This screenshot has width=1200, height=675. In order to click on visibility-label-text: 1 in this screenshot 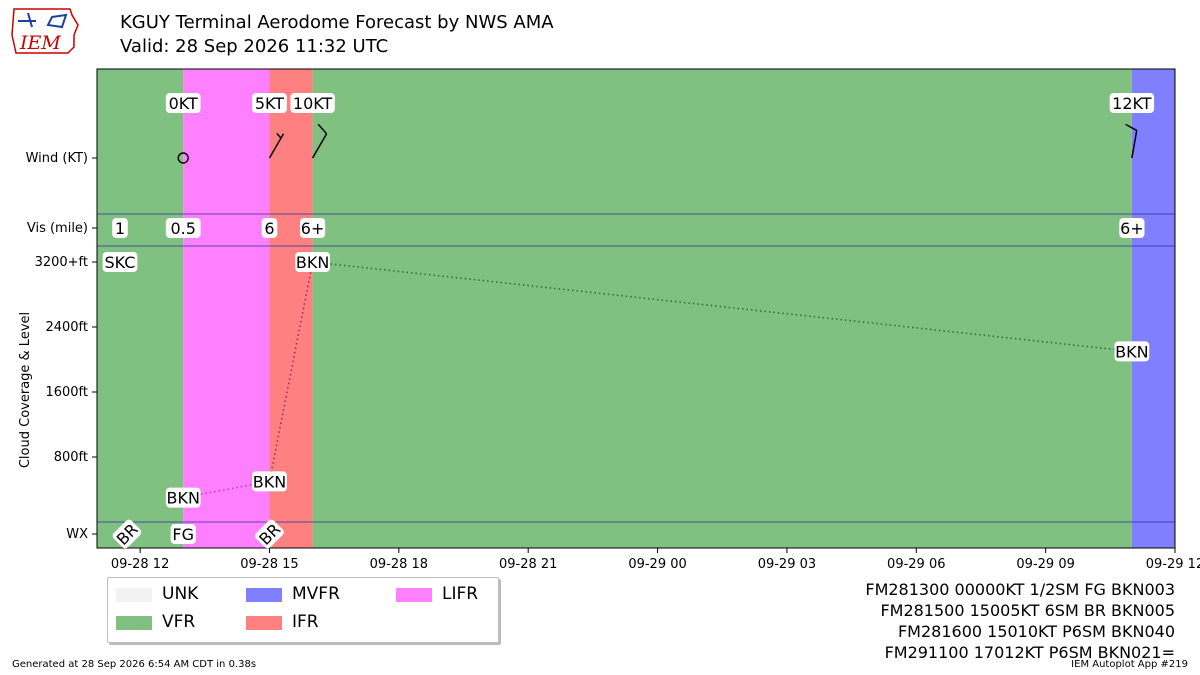, I will do `click(120, 228)`.